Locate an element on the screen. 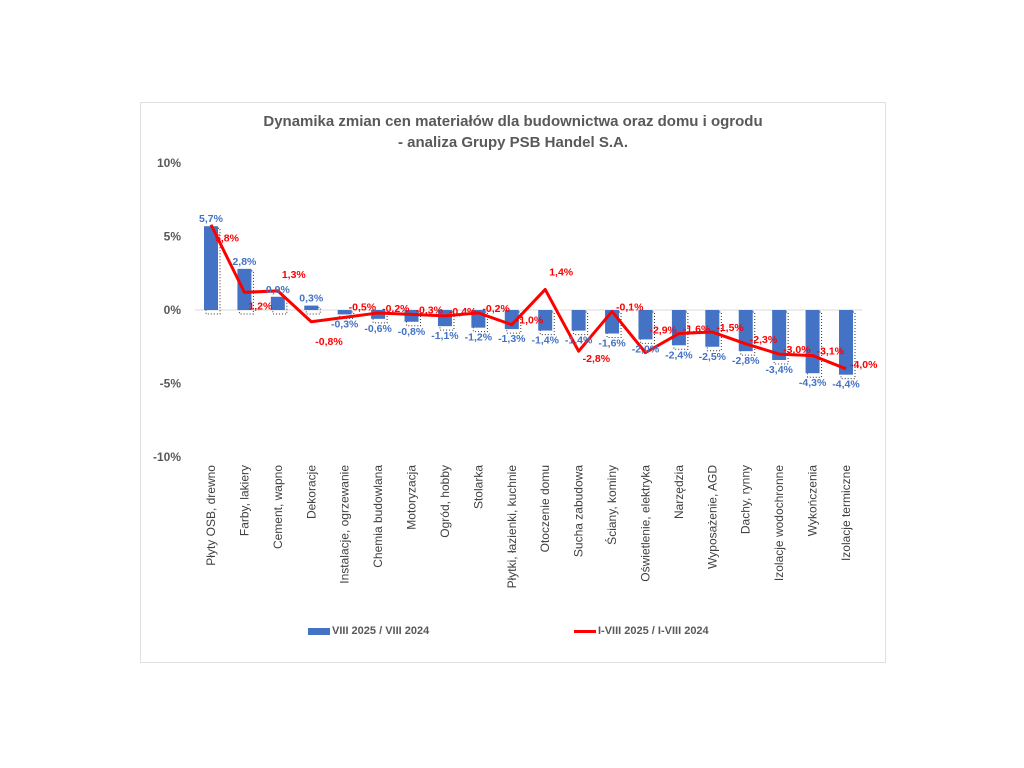  category-label: Sucha zabudowa is located at coordinates (579, 511).